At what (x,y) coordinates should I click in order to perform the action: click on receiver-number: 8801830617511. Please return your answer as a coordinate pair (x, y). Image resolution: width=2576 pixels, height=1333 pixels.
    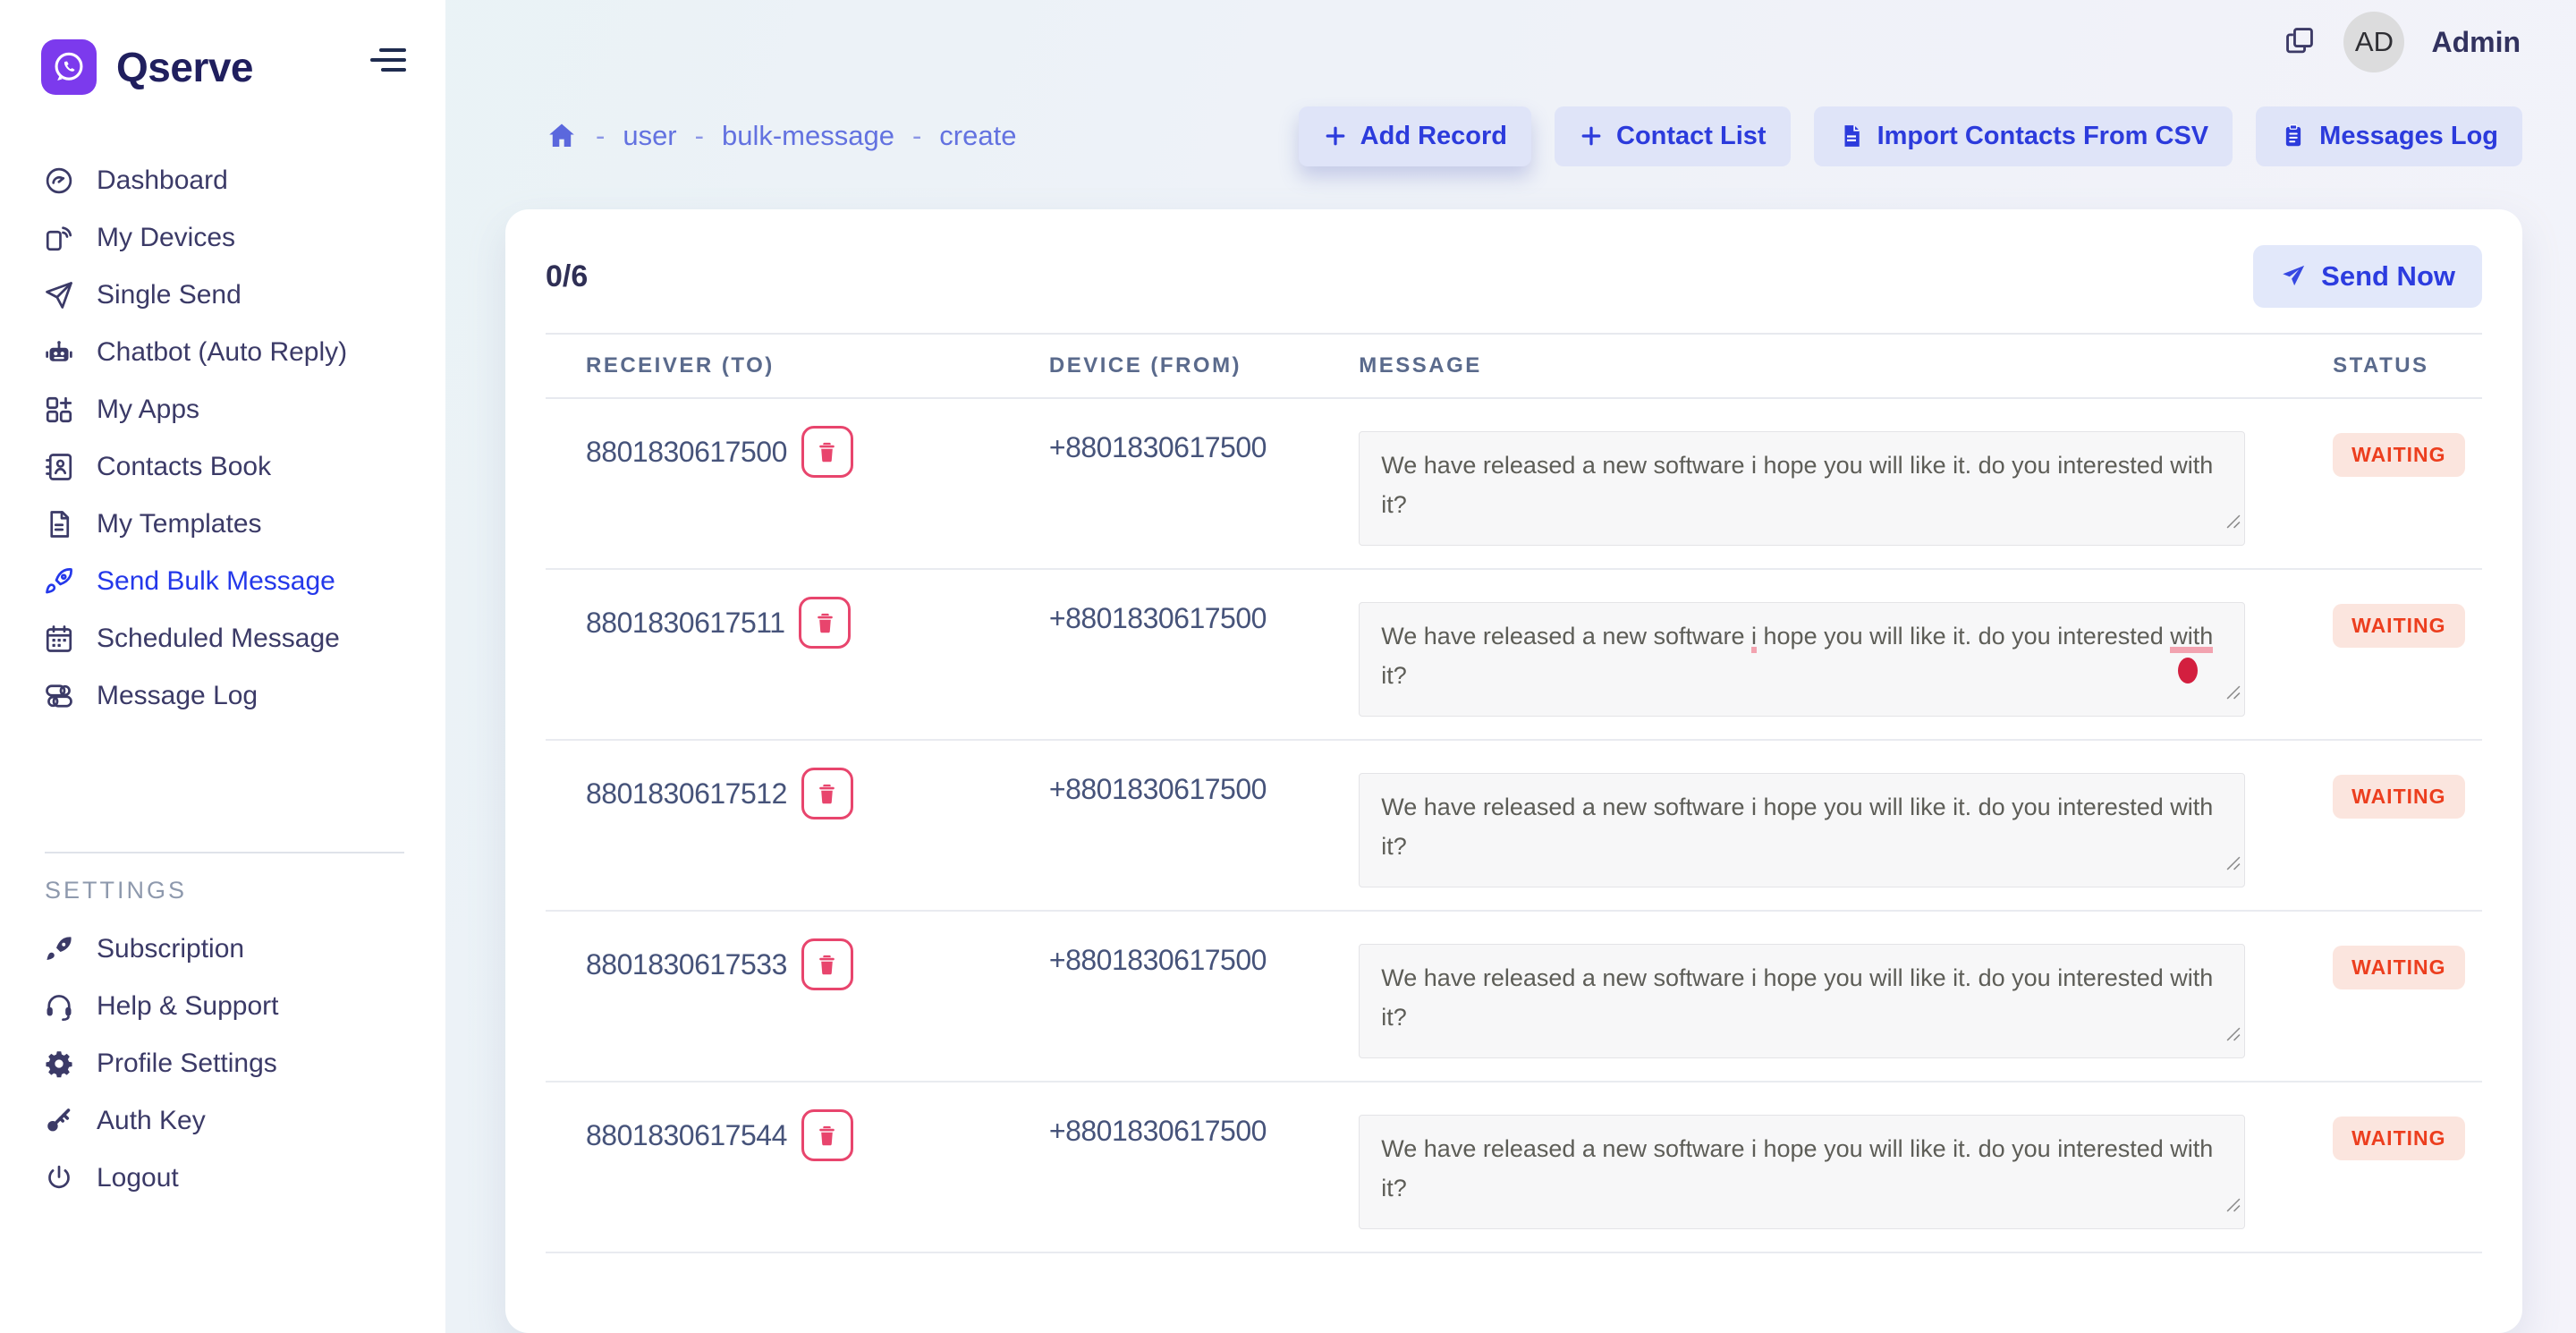
    Looking at the image, I should click on (685, 622).